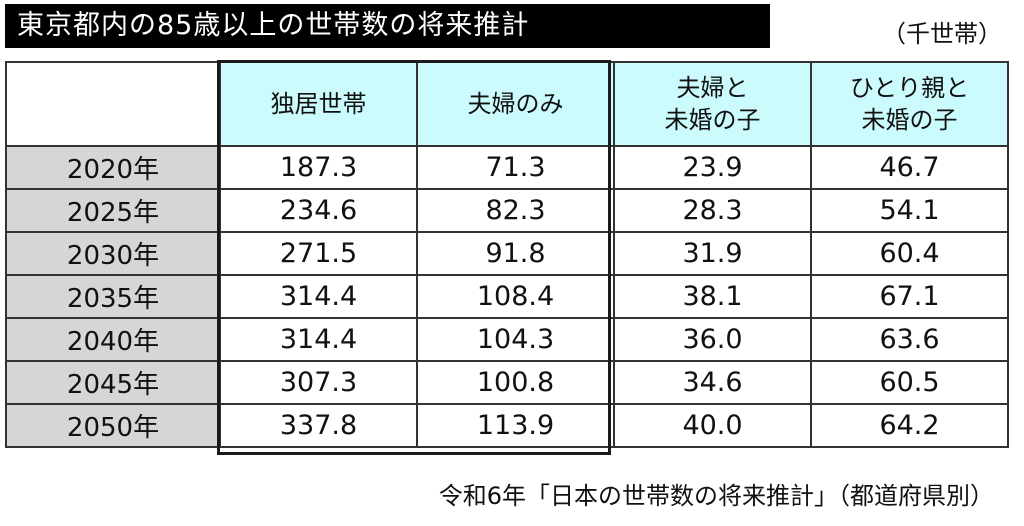 The image size is (1024, 526). Describe the element at coordinates (909, 210) in the screenshot. I see `table-cell: 54.1` at that location.